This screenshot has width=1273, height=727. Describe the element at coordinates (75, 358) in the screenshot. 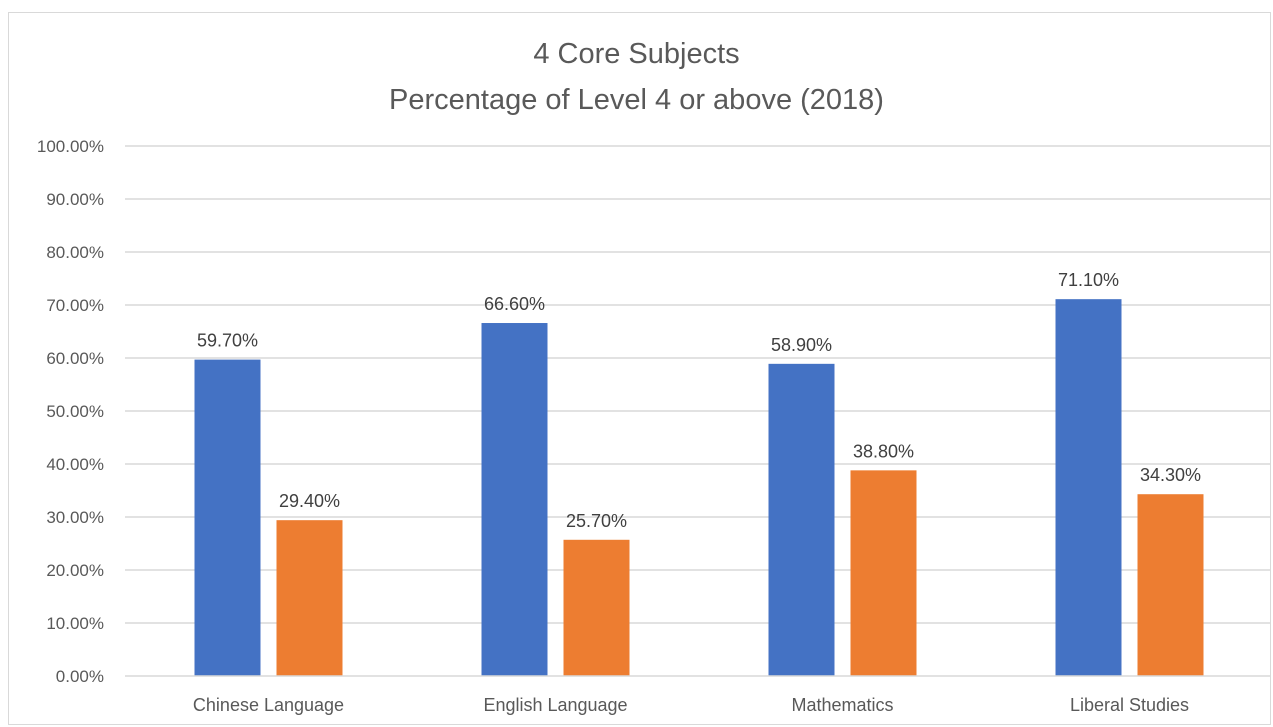

I see `y-tick-label: 60.00%` at that location.